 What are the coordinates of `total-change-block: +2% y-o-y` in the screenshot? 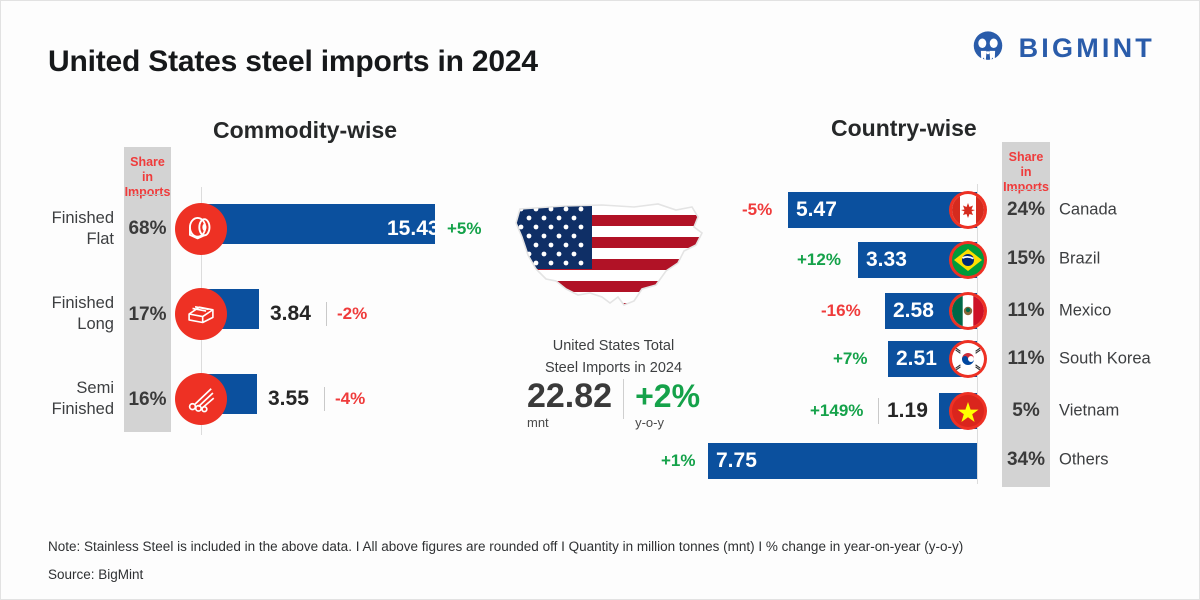 It's located at (667, 404).